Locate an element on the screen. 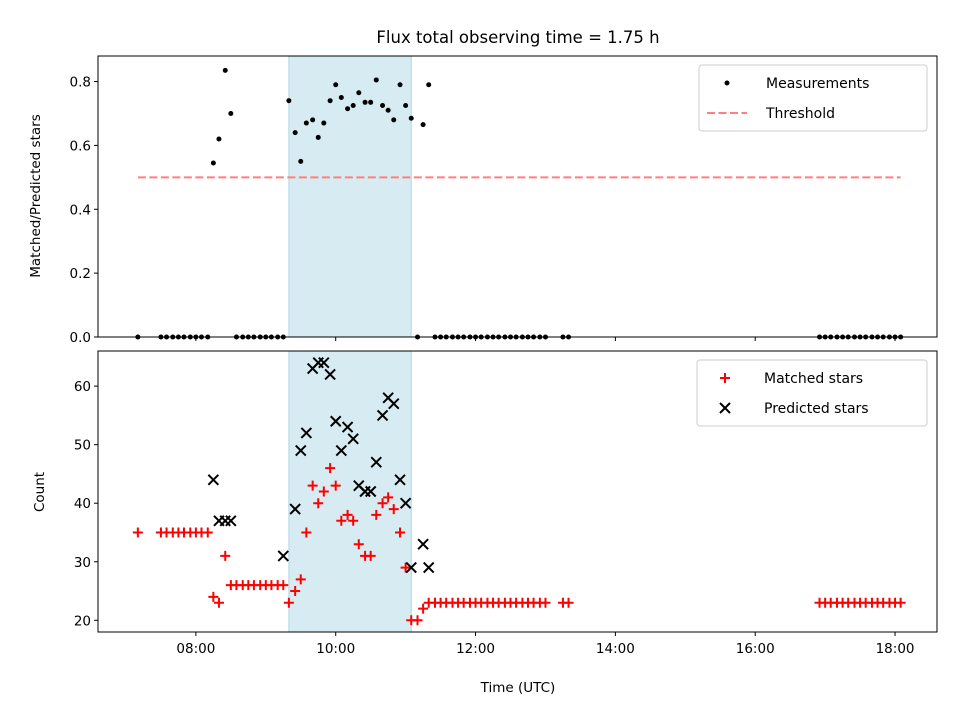 The width and height of the screenshot is (960, 720). y-tick-label: 0.0 is located at coordinates (80, 338).